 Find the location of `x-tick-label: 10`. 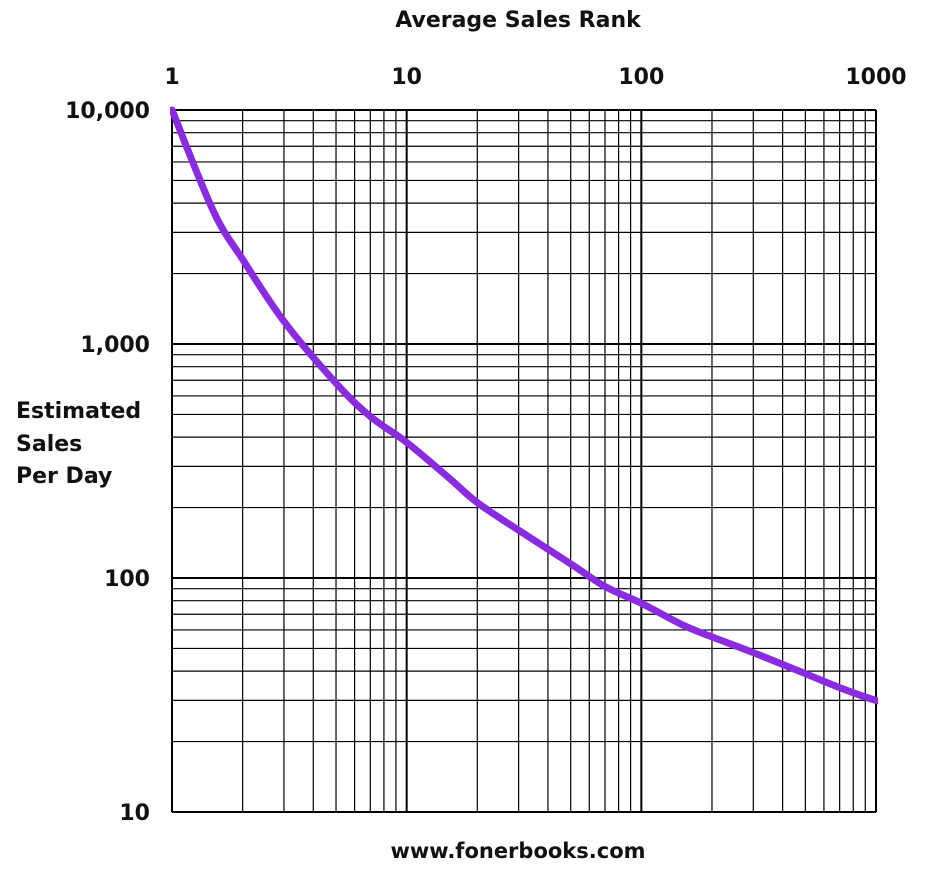

x-tick-label: 10 is located at coordinates (406, 77).